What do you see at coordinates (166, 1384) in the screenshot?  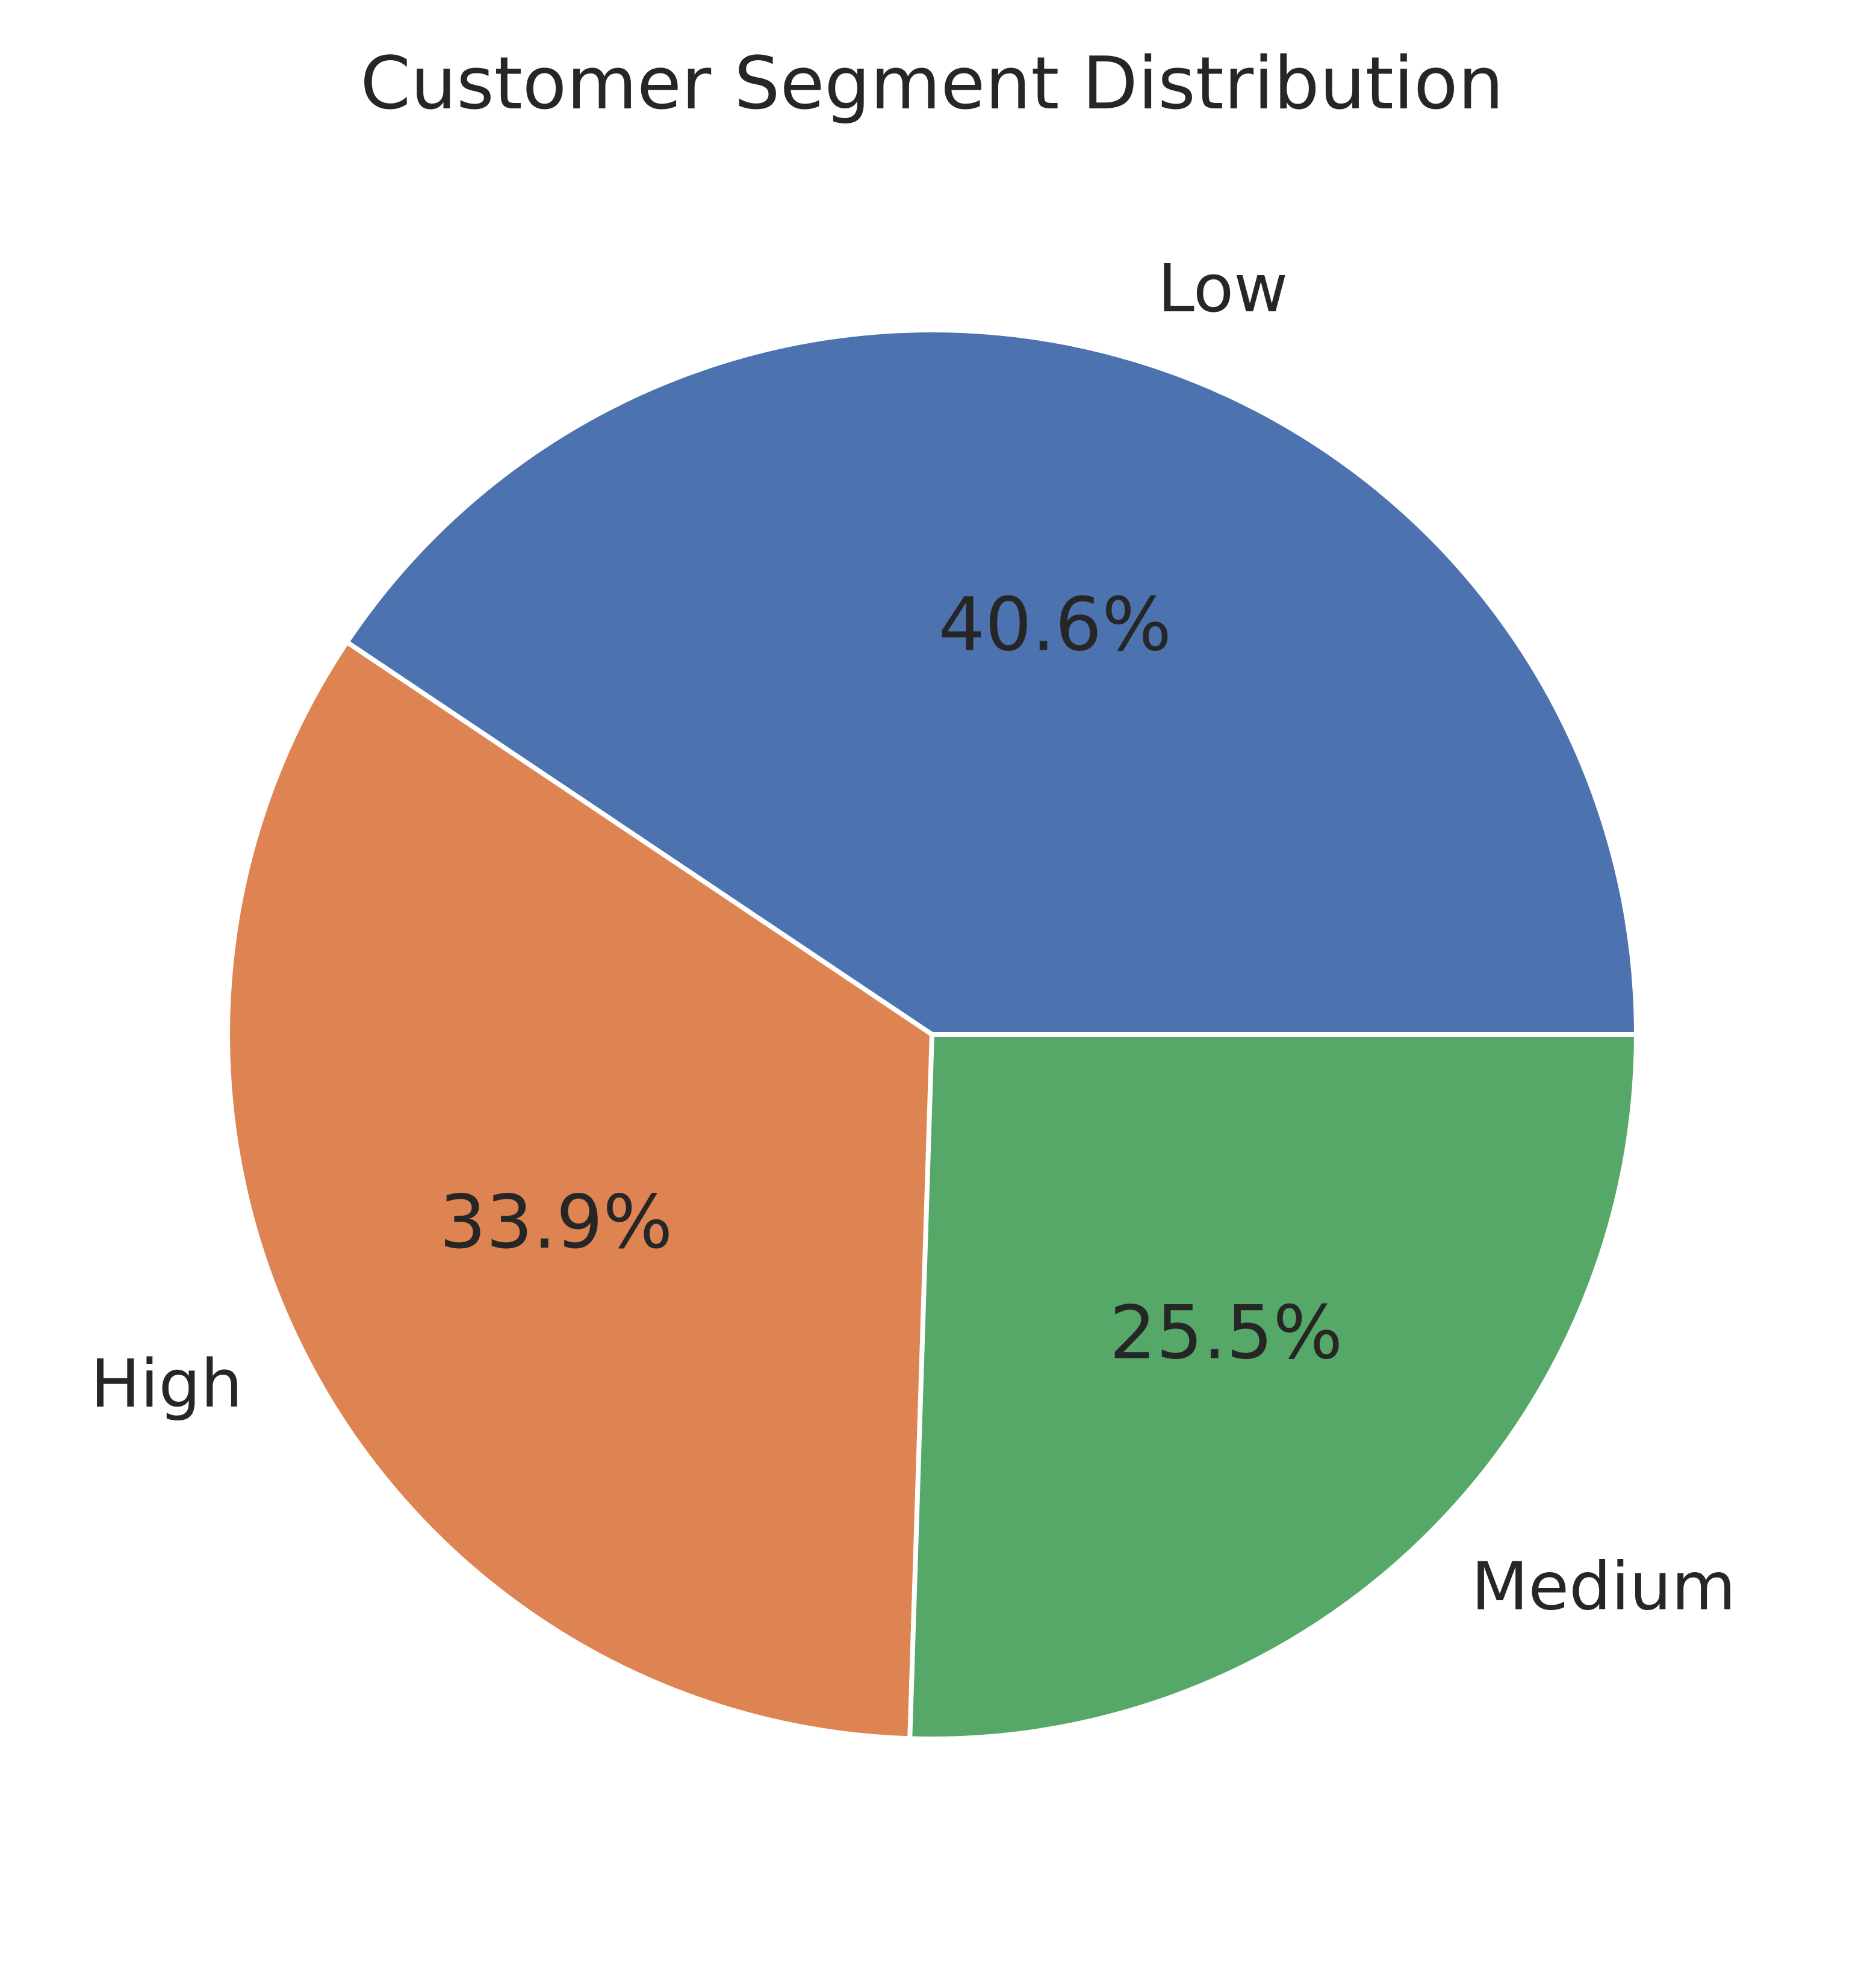 I see `slice-label-high: High` at bounding box center [166, 1384].